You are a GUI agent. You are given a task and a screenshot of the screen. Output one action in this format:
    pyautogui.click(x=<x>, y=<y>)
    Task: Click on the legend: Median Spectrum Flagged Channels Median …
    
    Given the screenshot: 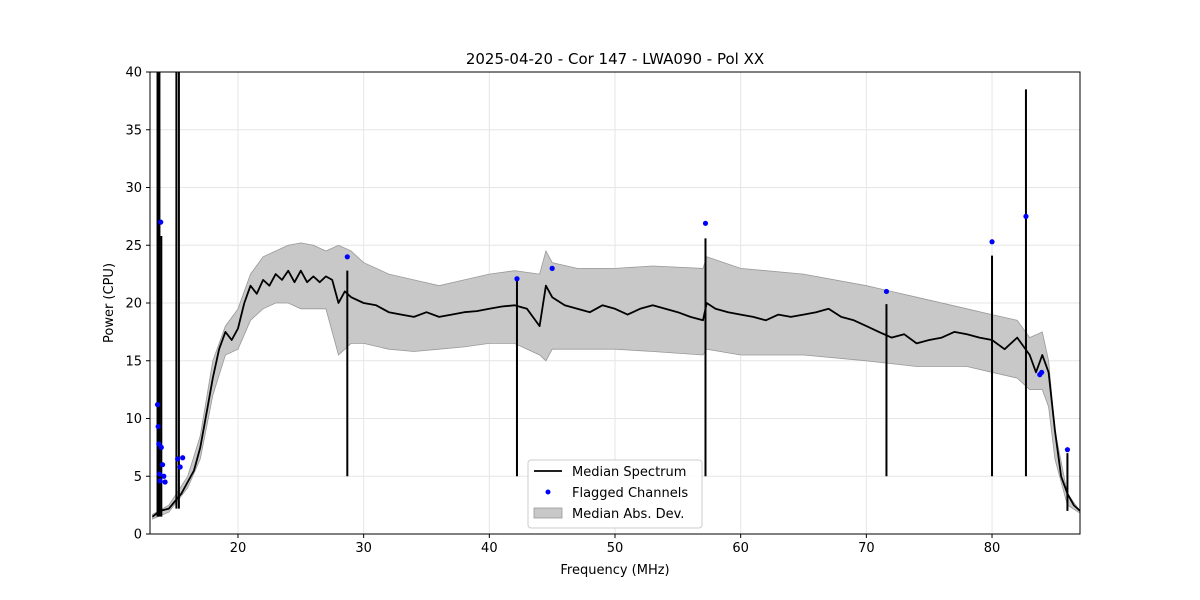 What is the action you would take?
    pyautogui.click(x=615, y=494)
    